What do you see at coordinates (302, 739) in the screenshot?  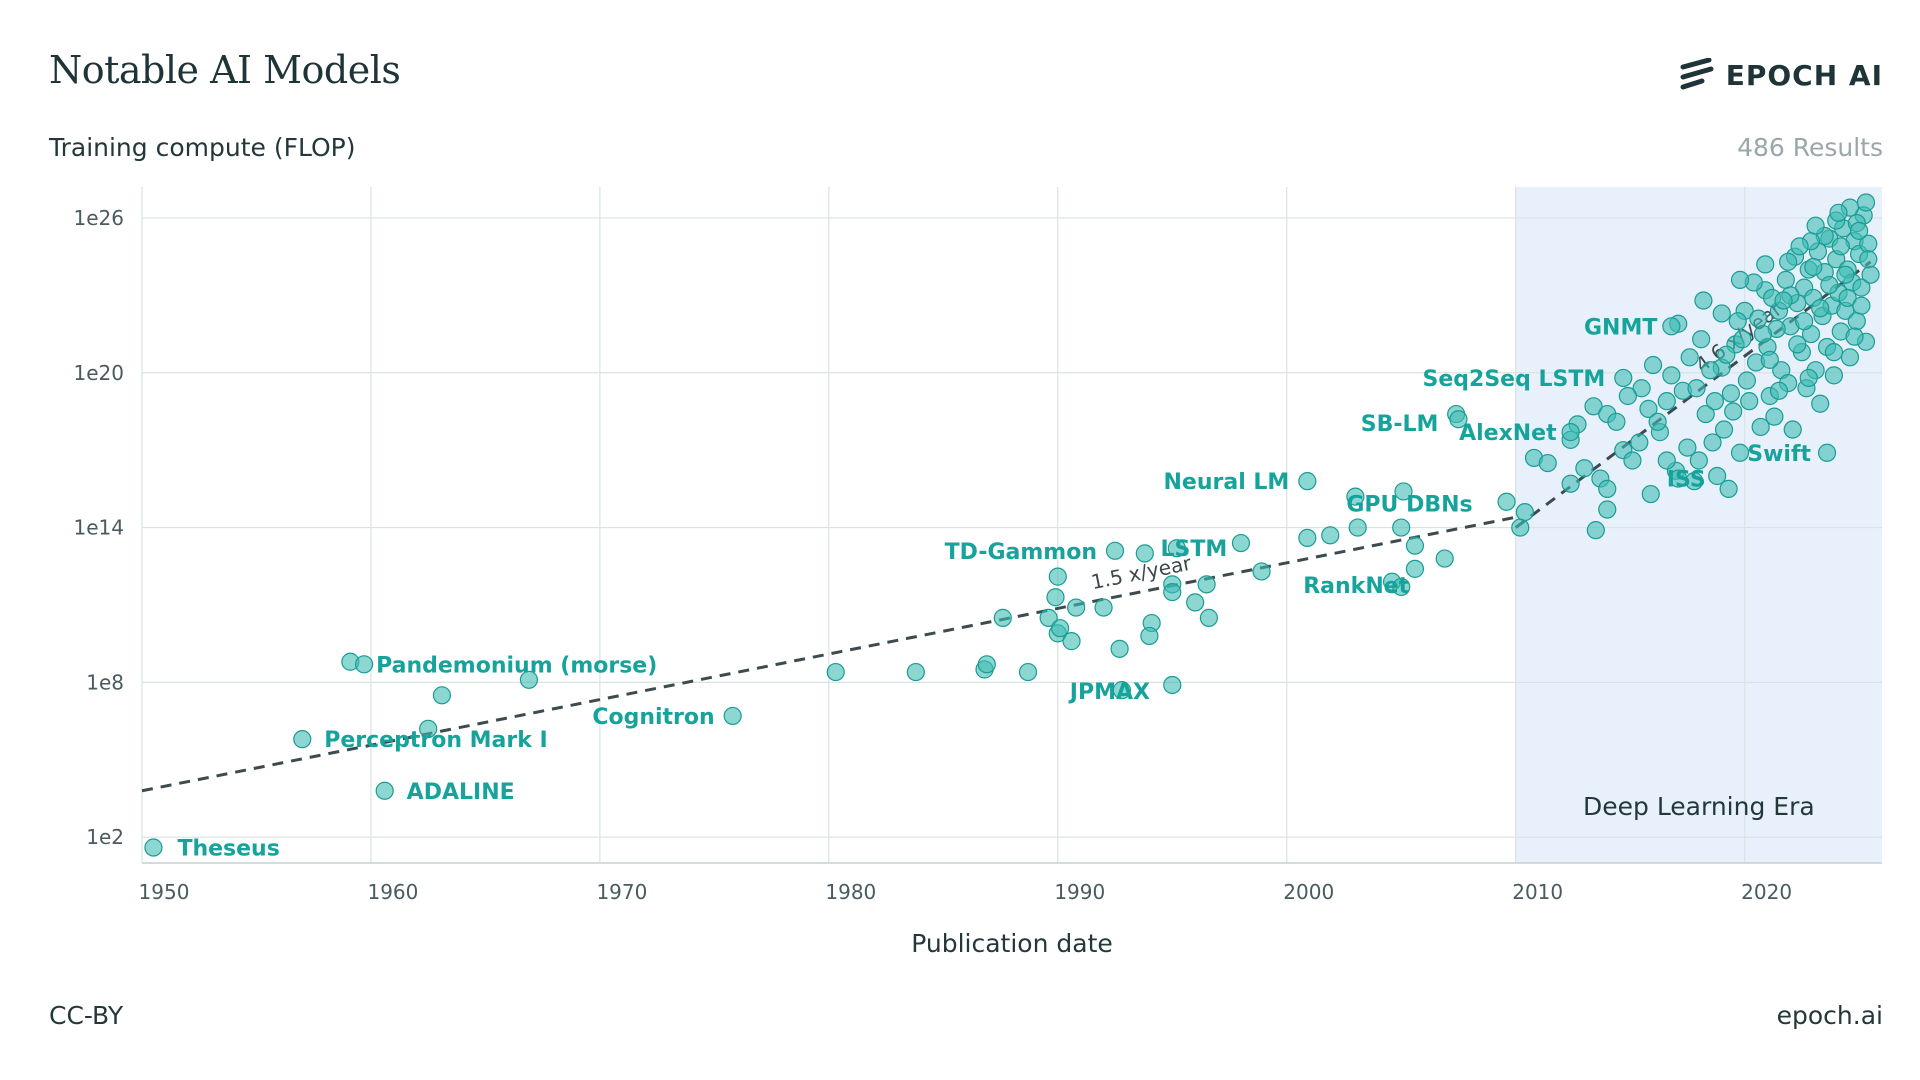 I see `data-point-perceptron-mark-i` at bounding box center [302, 739].